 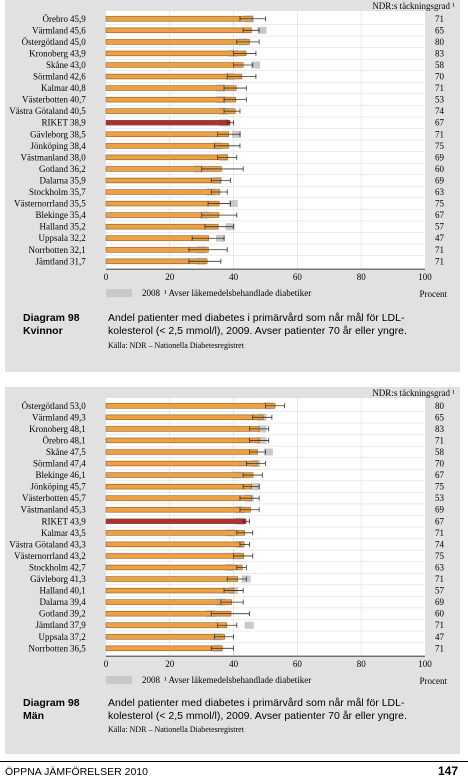 What do you see at coordinates (237, 250) in the screenshot?
I see `bar-row: Norrbotten 32,1 71` at bounding box center [237, 250].